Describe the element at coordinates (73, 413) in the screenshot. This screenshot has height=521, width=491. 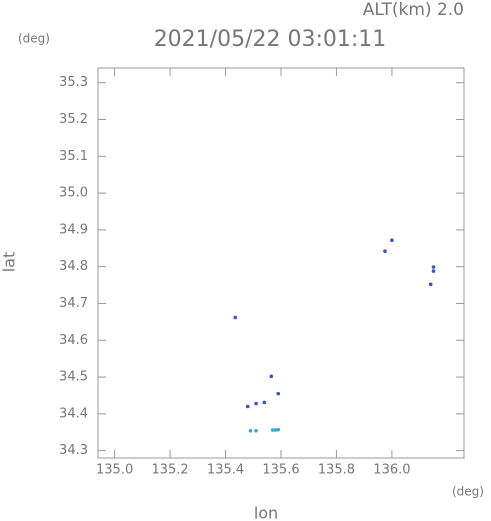
I see `y-tick-label: 34.4` at that location.